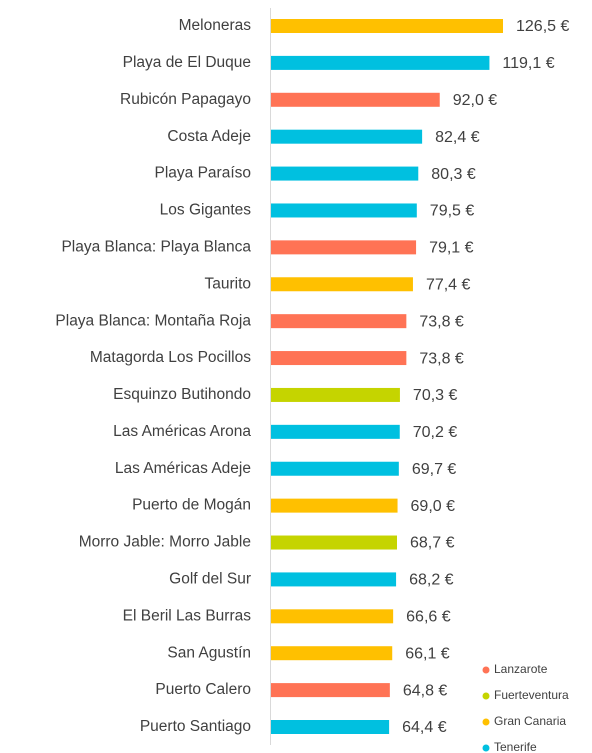 This screenshot has width=592, height=753. What do you see at coordinates (448, 284) in the screenshot?
I see `value-label: 77,4 €` at bounding box center [448, 284].